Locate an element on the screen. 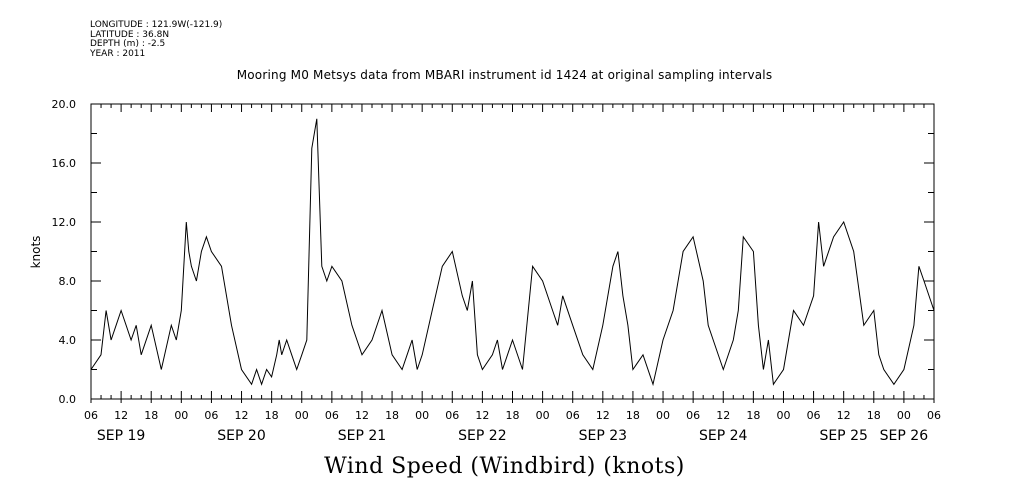 The width and height of the screenshot is (1009, 504). x-day-label: SEP 24 is located at coordinates (723, 436).